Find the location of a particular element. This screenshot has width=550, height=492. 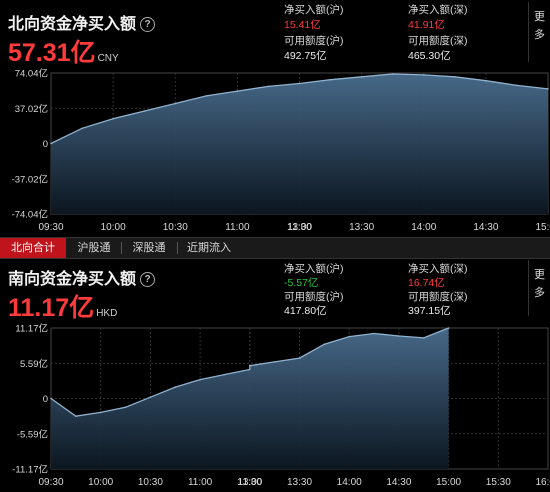

north-title: 北向资金净买入额? is located at coordinates (82, 22).